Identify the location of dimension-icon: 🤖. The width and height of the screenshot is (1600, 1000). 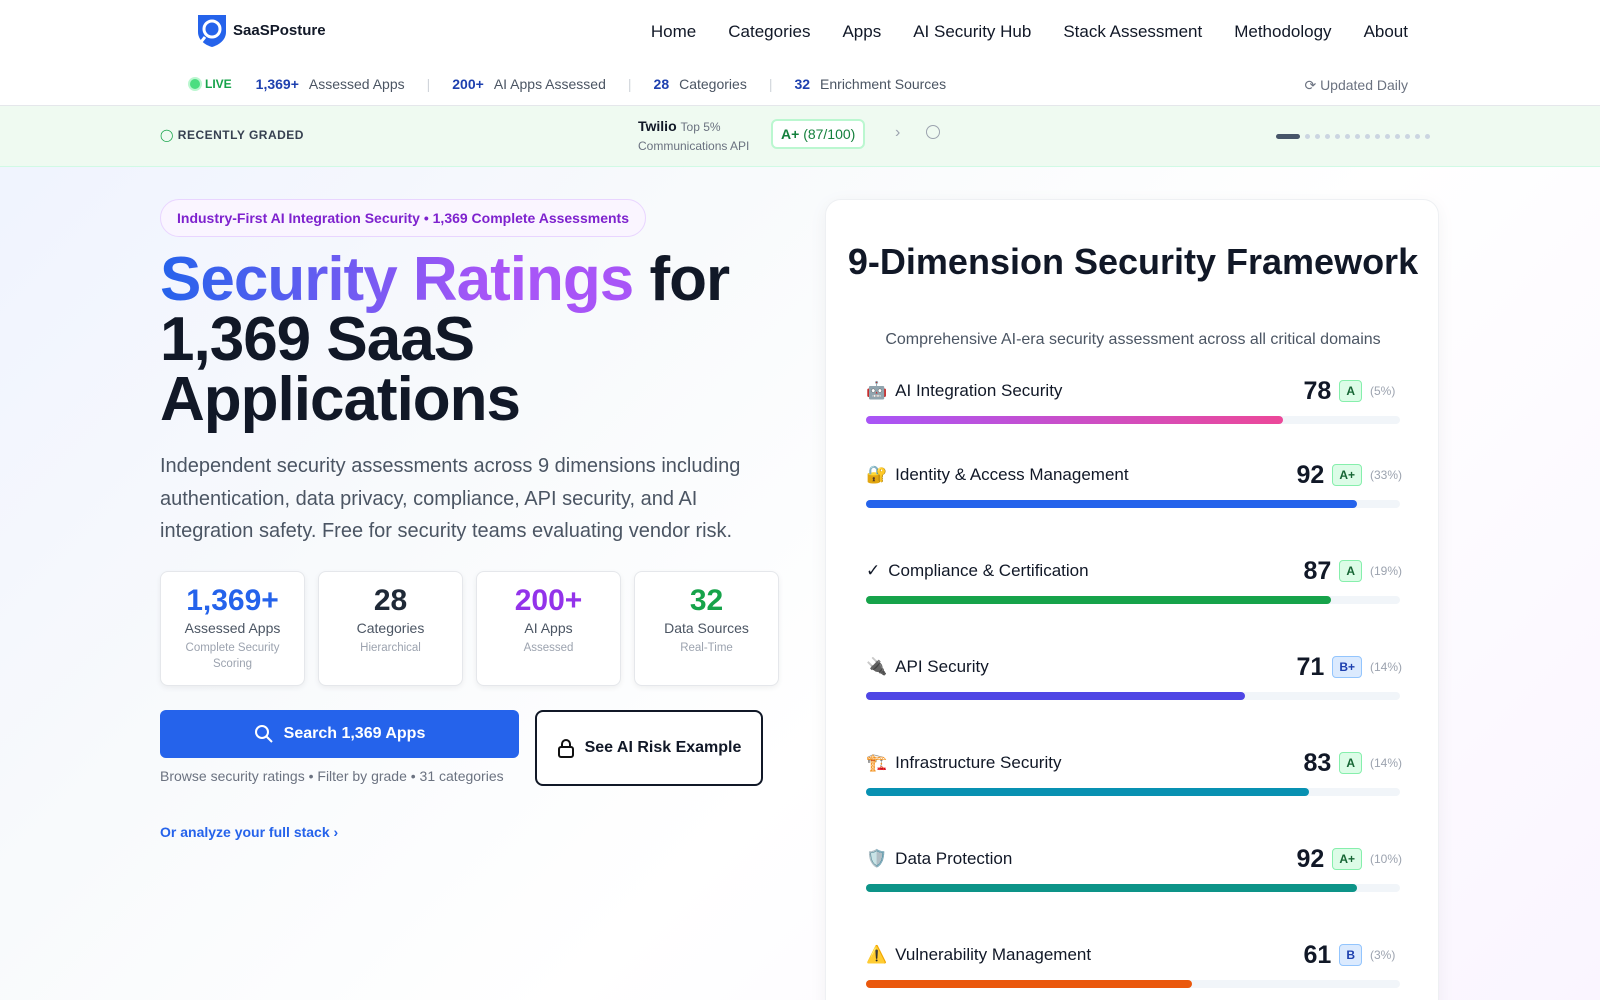
(877, 390).